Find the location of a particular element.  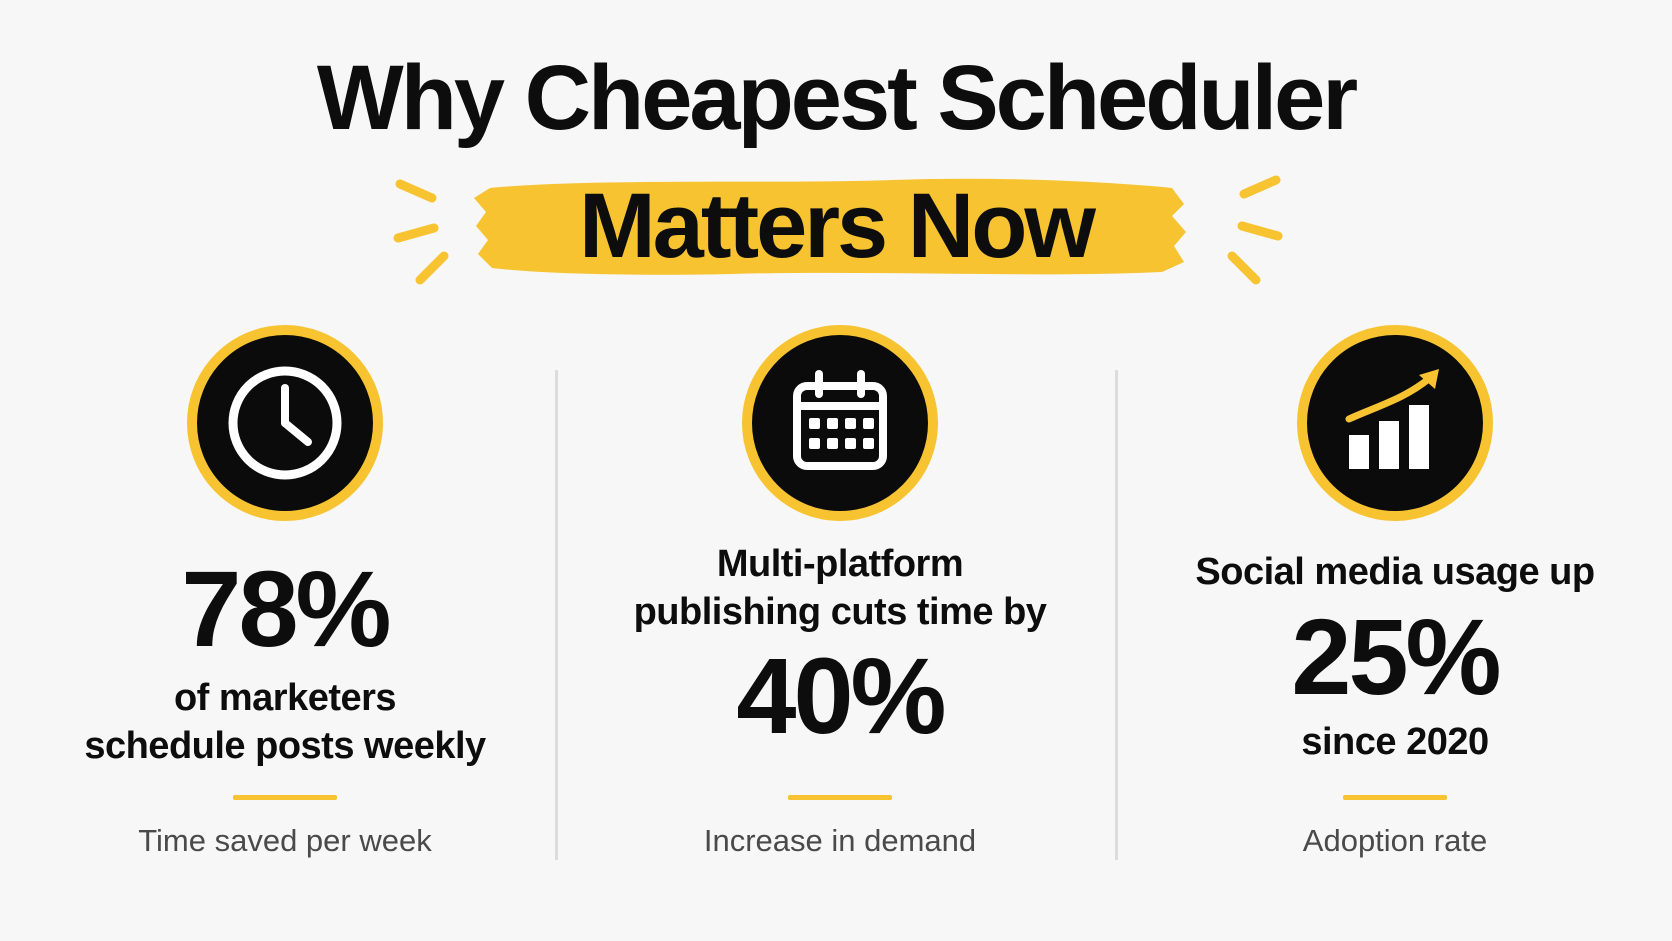

stat-value: 78% is located at coordinates (286, 608).